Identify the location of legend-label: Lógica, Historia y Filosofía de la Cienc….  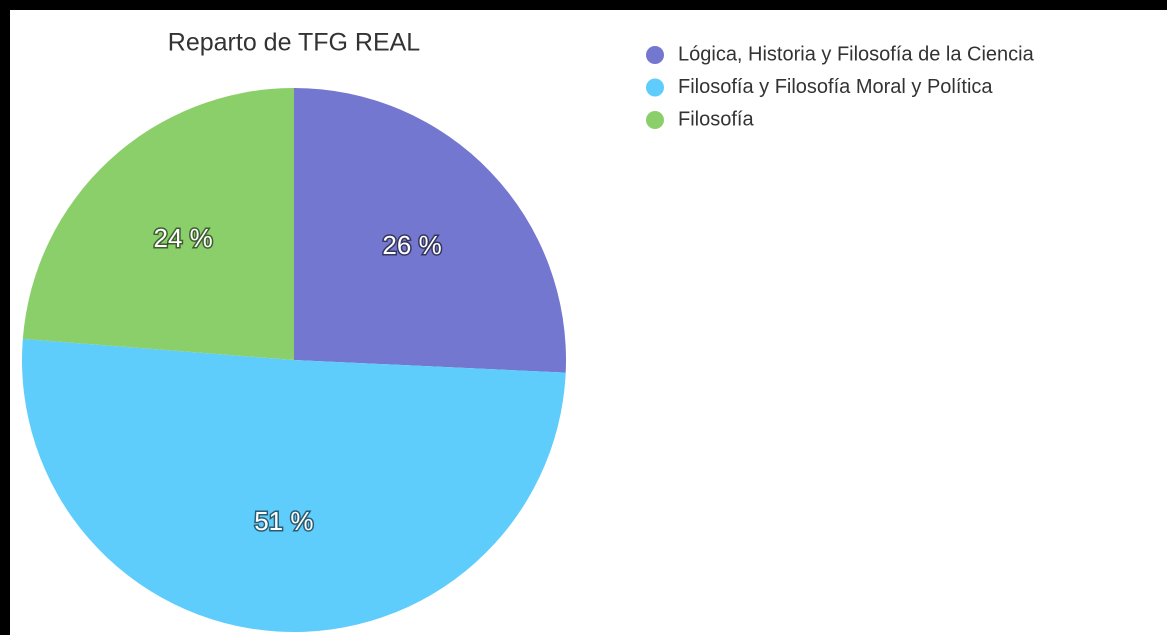
(856, 54).